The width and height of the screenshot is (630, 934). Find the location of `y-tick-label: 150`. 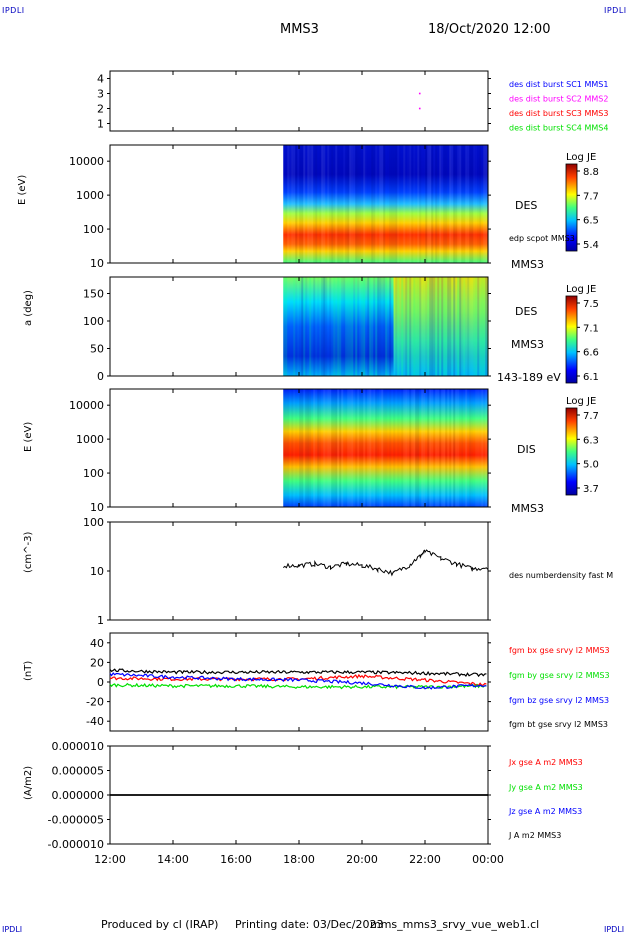

y-tick-label: 150 is located at coordinates (93, 294).